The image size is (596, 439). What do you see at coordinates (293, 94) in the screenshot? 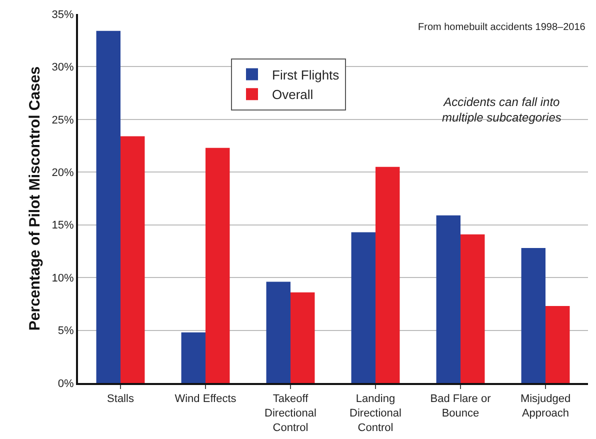
I see `legend-label: Overall` at bounding box center [293, 94].